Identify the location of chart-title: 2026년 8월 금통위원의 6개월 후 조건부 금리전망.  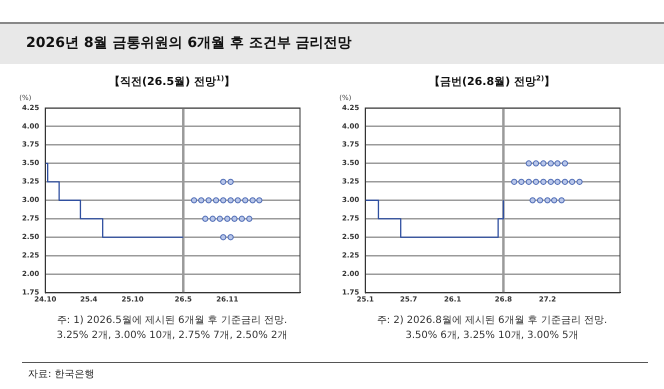
(189, 43).